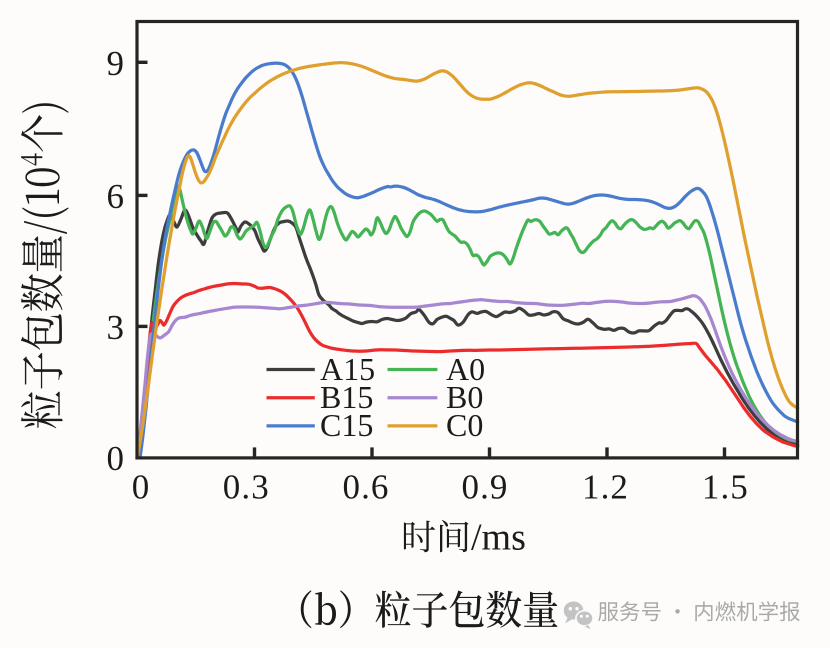  What do you see at coordinates (484, 486) in the screenshot?
I see `svg-text: 0.9` at bounding box center [484, 486].